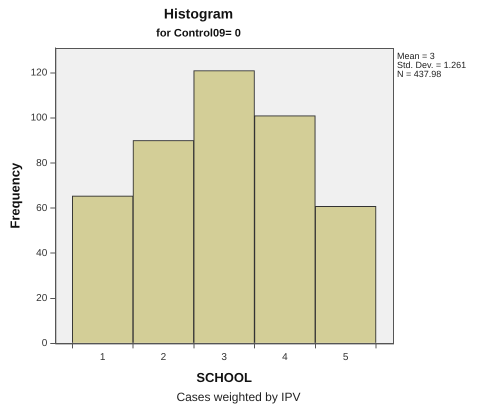 Image resolution: width=477 pixels, height=414 pixels. I want to click on y-tick-label: 0, so click(45, 344).